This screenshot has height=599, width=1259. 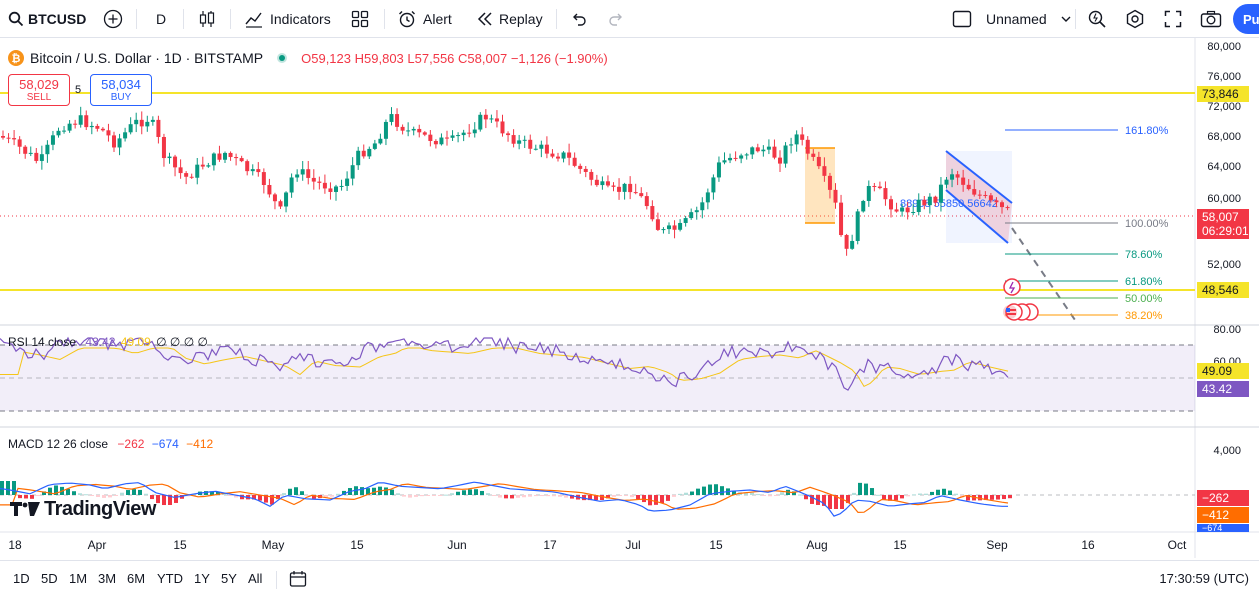 What do you see at coordinates (49, 578) in the screenshot?
I see `range-button-5d: 5D` at bounding box center [49, 578].